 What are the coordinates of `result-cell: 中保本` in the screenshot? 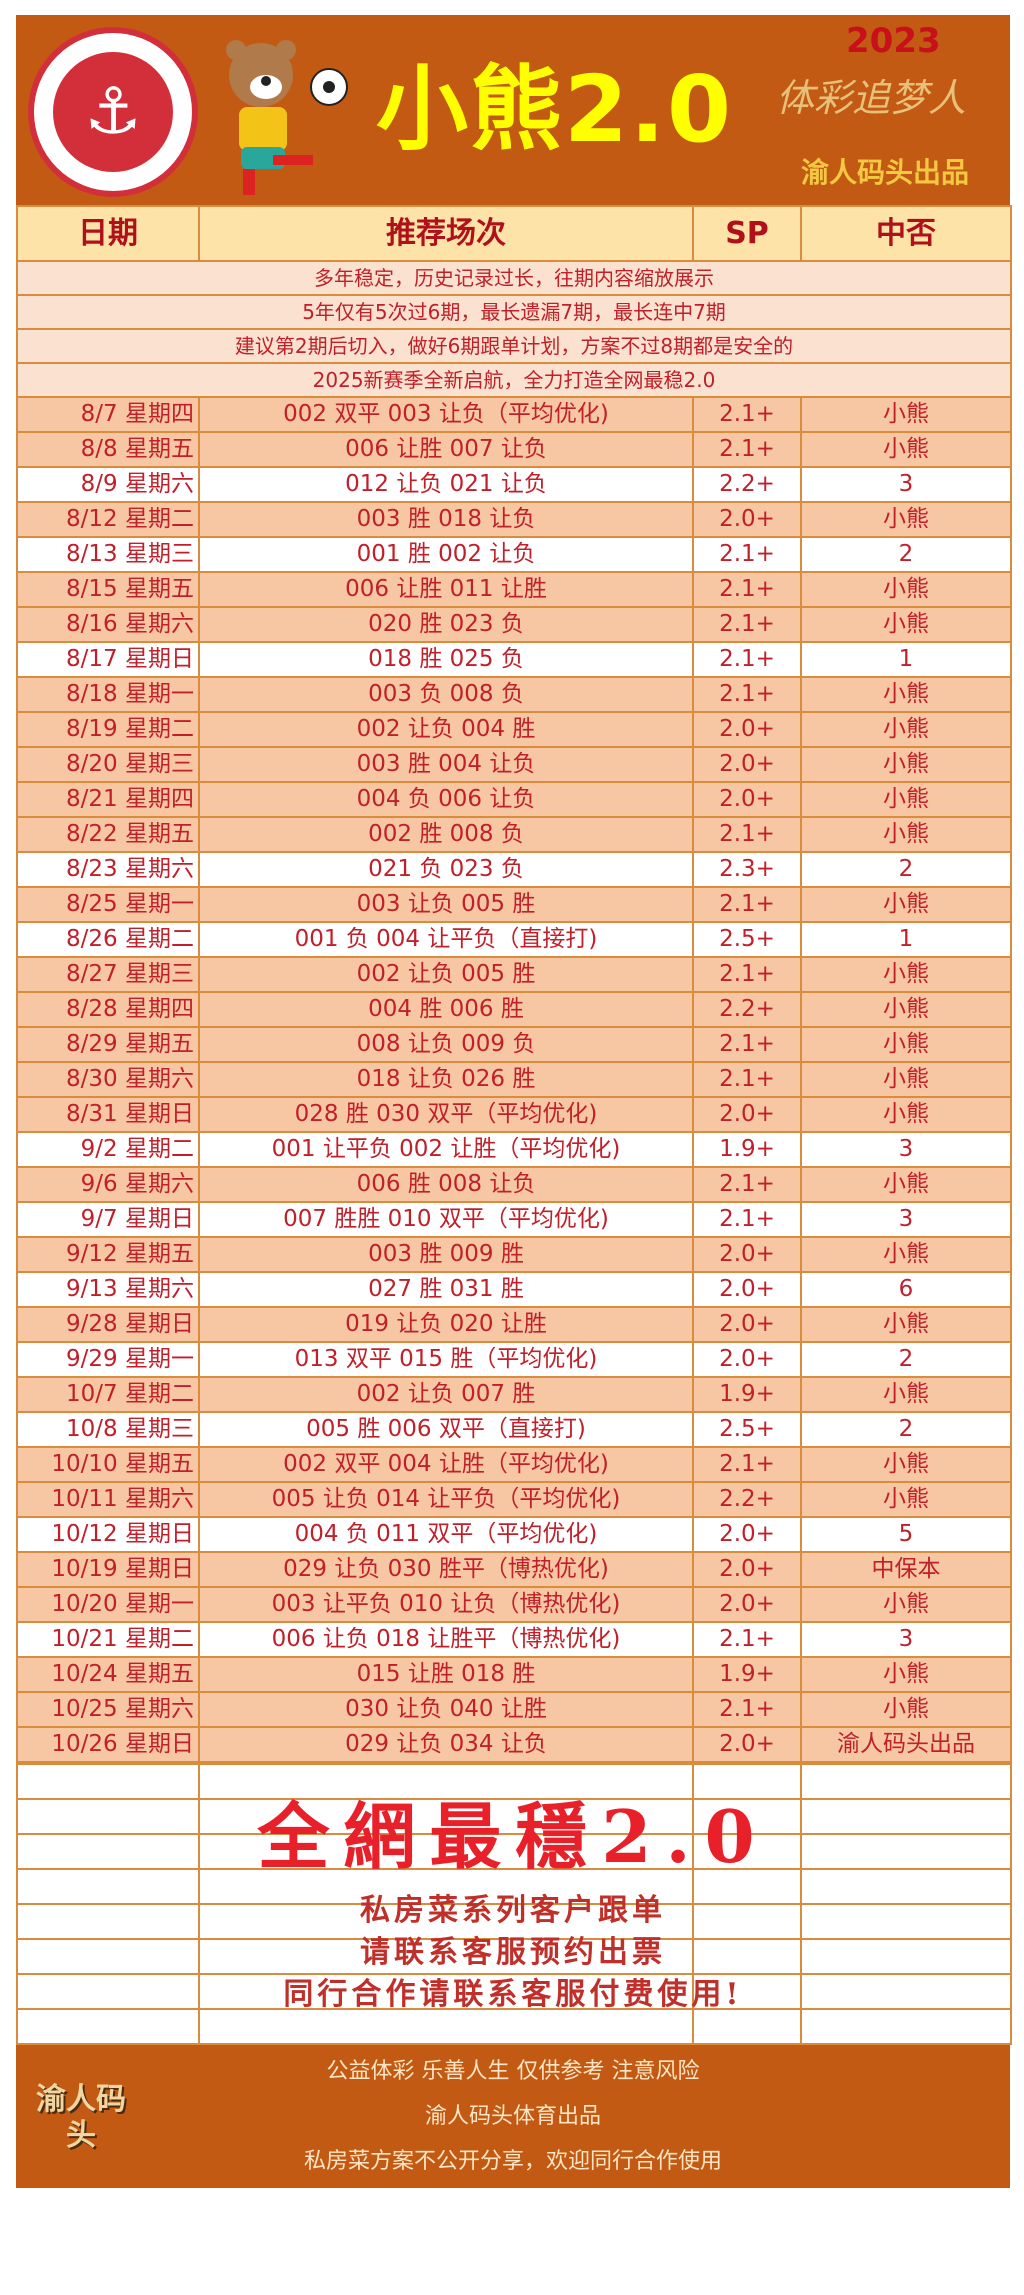 It's located at (906, 1569).